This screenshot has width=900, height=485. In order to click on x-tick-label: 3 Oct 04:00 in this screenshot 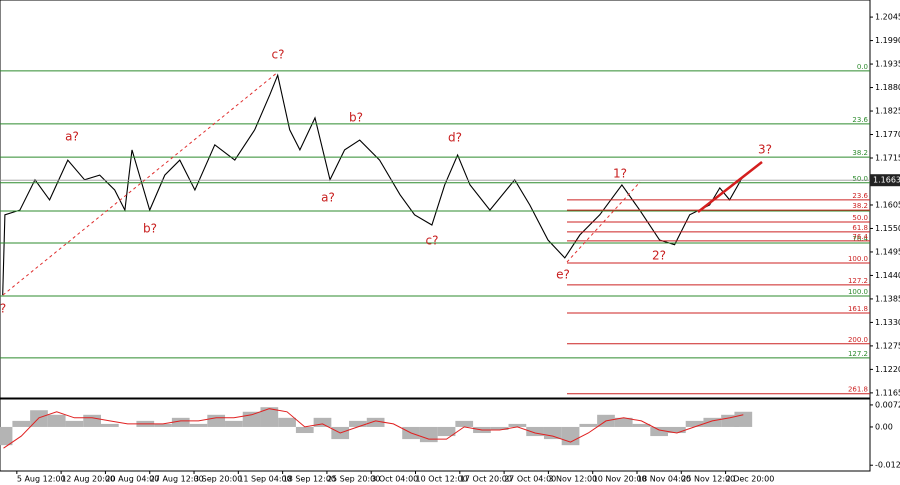, I will do `click(394, 479)`.